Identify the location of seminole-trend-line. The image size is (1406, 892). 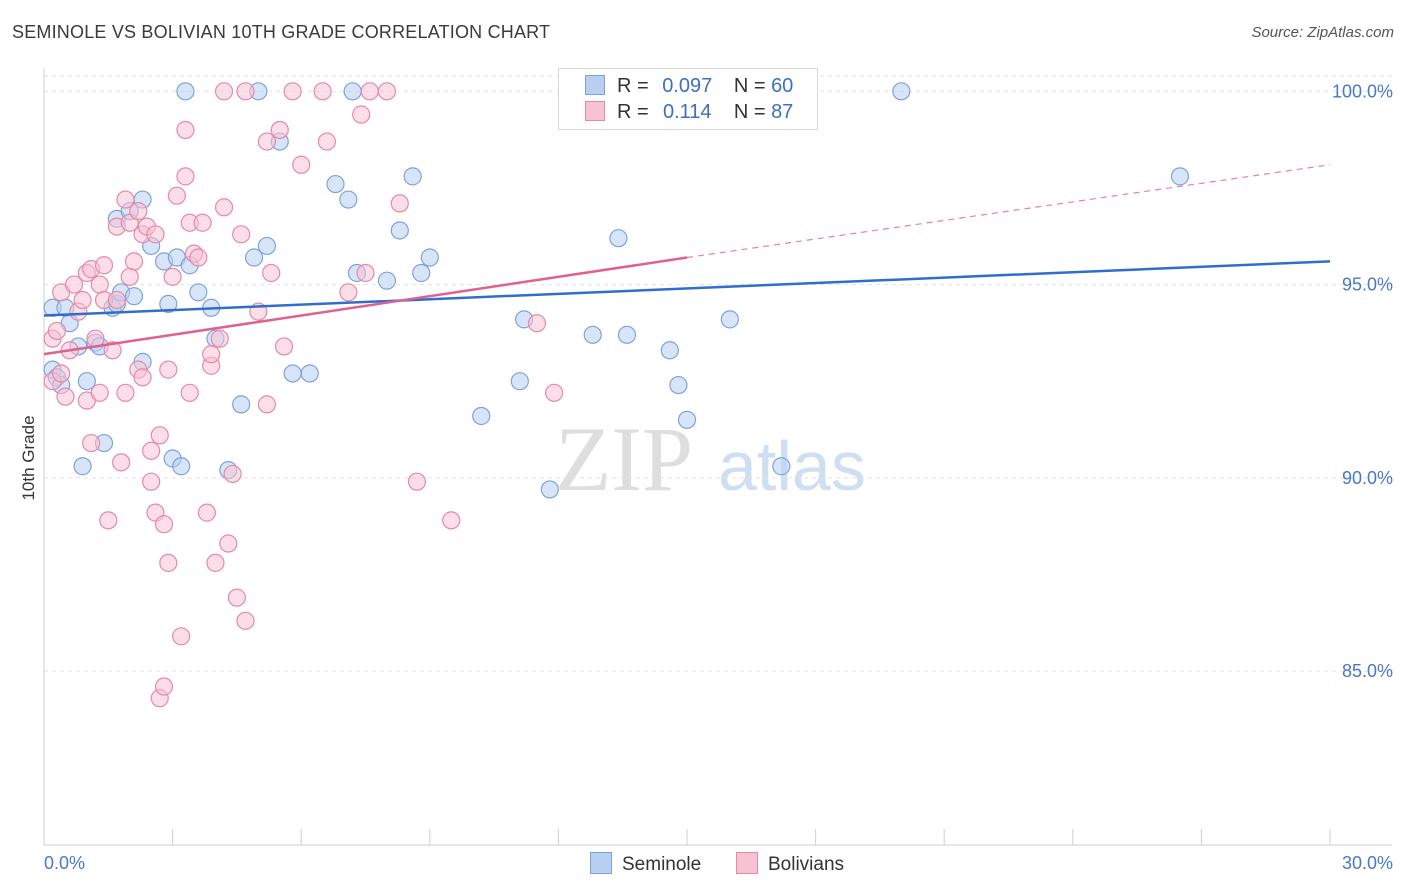
(687, 288).